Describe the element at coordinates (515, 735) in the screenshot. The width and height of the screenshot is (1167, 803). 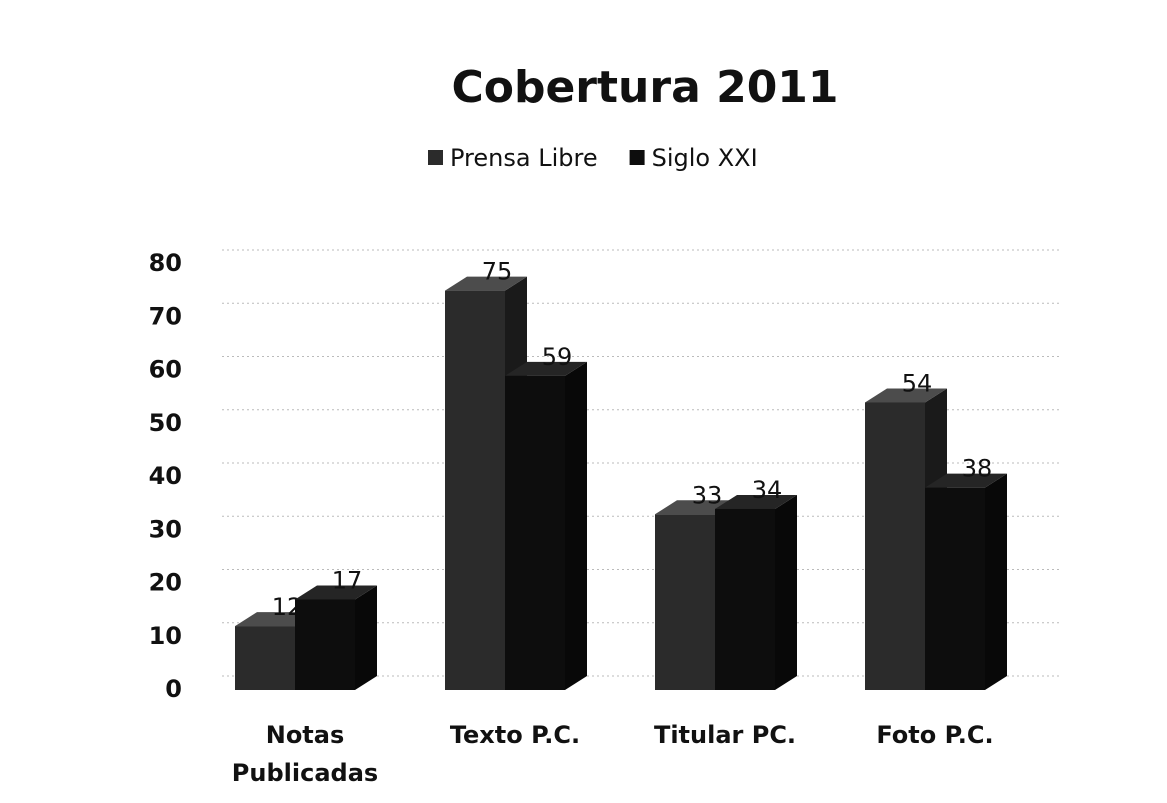
I see `x-tick-label: Texto P.C.` at that location.